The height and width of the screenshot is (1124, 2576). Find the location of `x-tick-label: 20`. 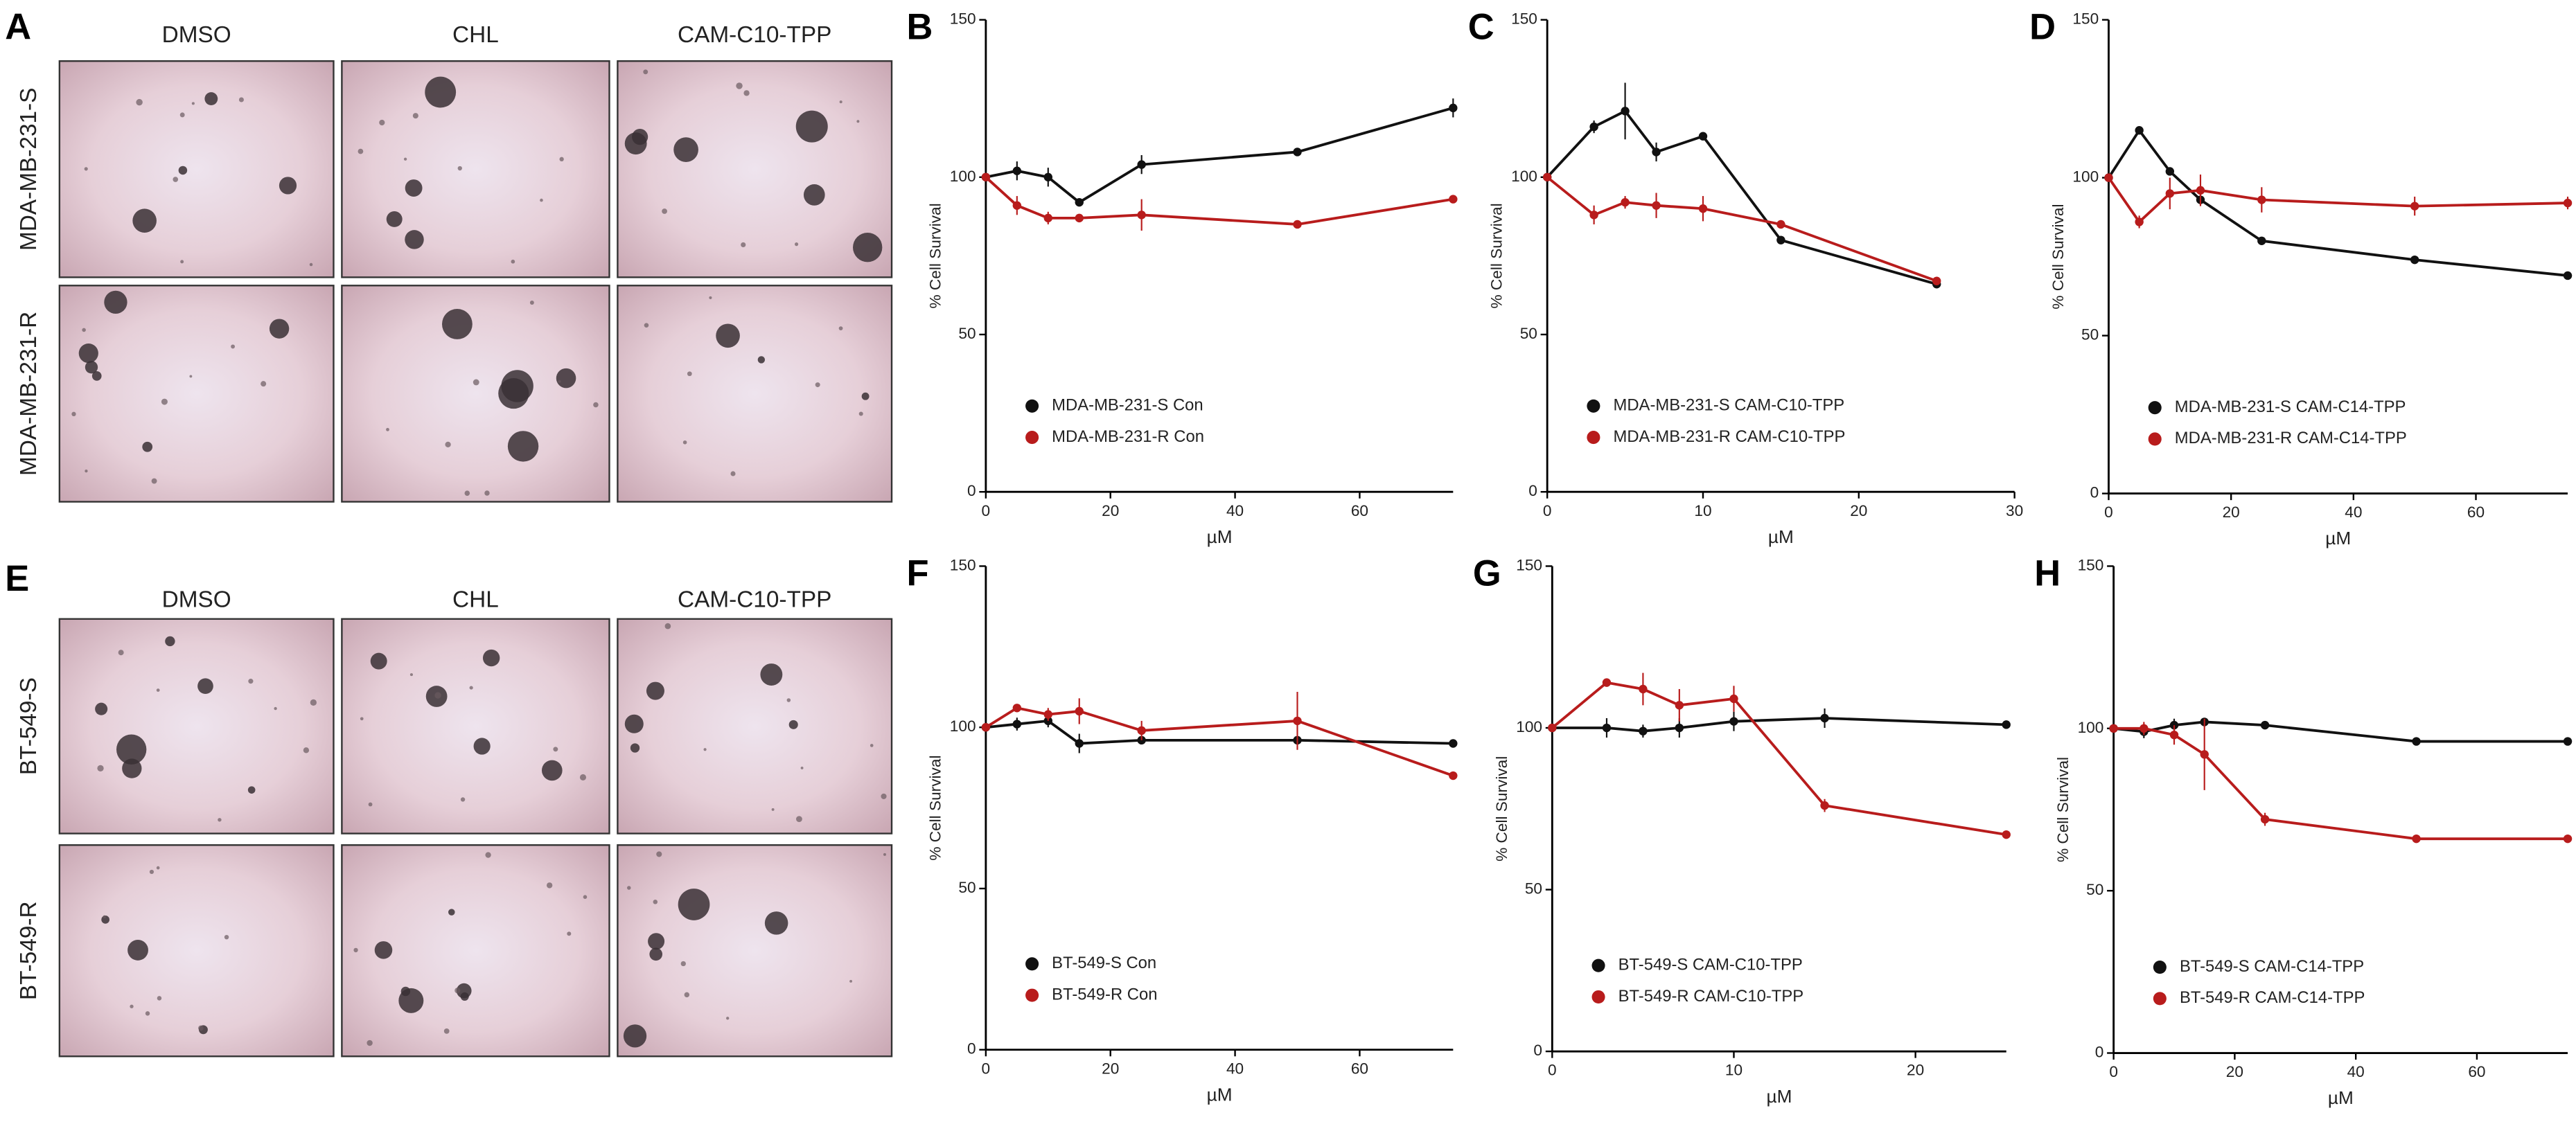

x-tick-label: 20 is located at coordinates (1859, 510).